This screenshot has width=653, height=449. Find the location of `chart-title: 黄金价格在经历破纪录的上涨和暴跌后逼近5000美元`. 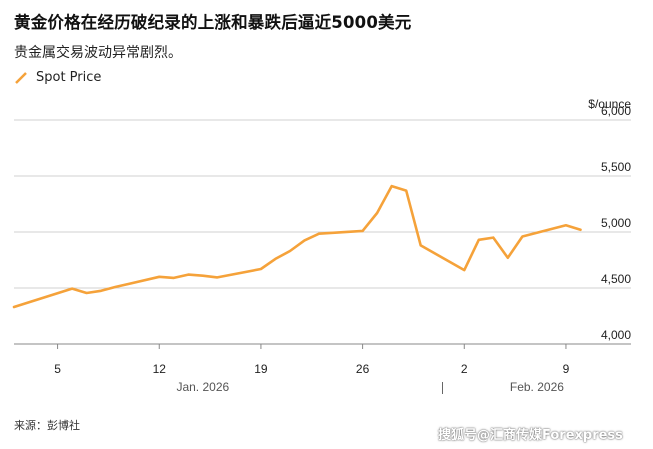

chart-title: 黄金价格在经历破纪录的上涨和暴跌后逼近5000美元 is located at coordinates (213, 22).